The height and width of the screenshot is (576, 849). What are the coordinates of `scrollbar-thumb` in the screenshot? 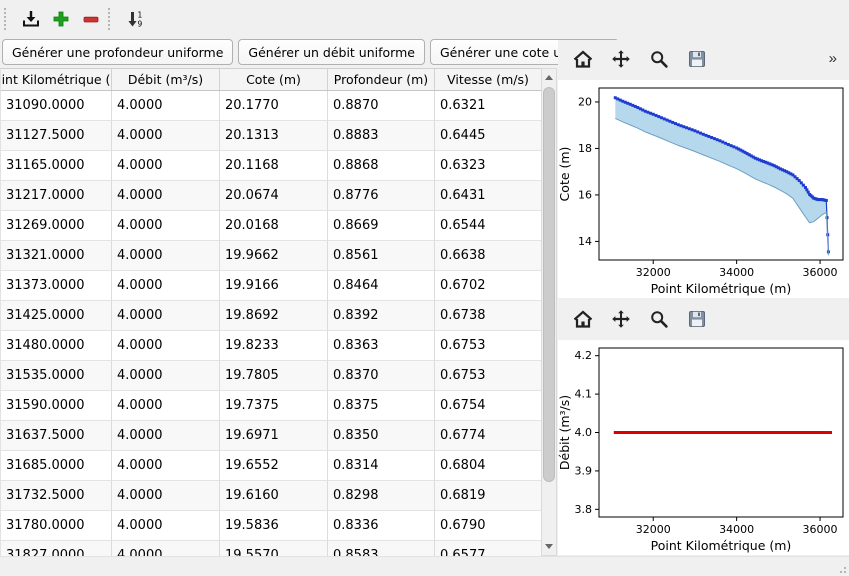 It's located at (549, 284).